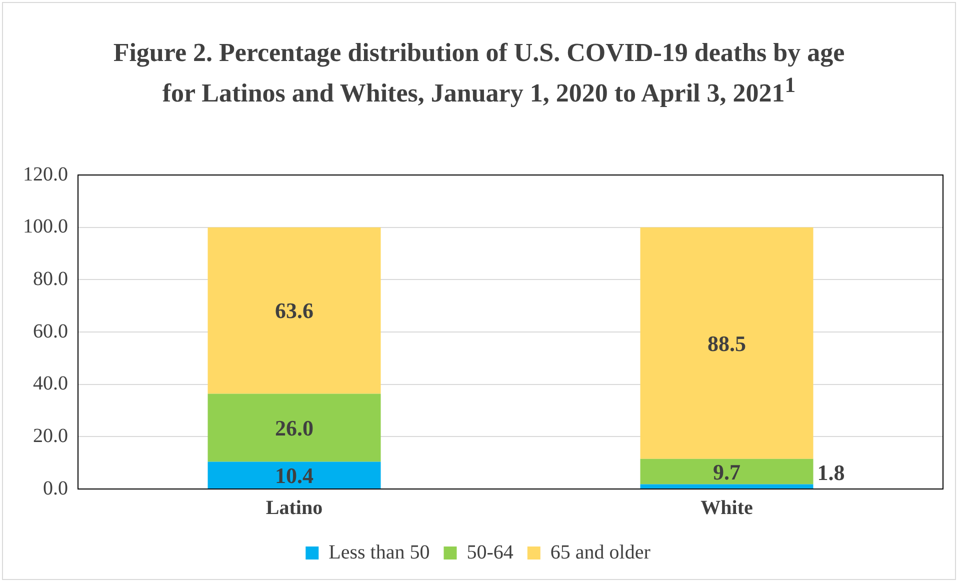 Image resolution: width=958 pixels, height=582 pixels. What do you see at coordinates (45, 227) in the screenshot?
I see `y-tick-label: 100.0` at bounding box center [45, 227].